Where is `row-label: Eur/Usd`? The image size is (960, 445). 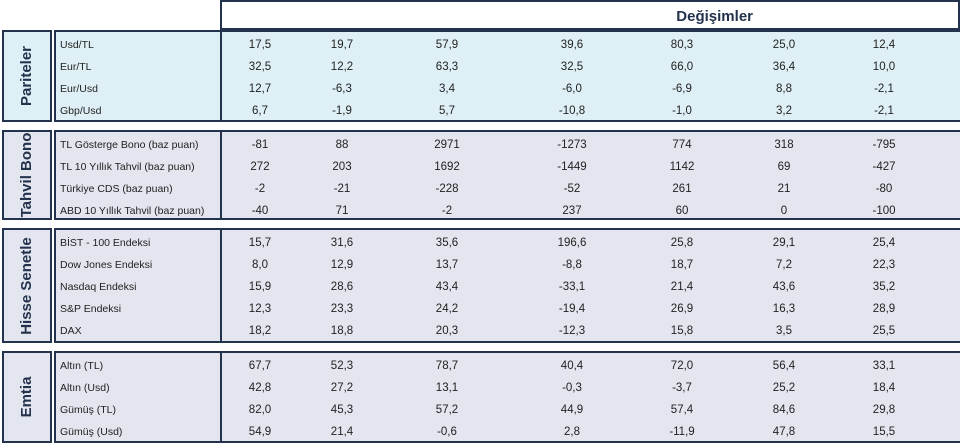 row-label: Eur/Usd is located at coordinates (79, 89).